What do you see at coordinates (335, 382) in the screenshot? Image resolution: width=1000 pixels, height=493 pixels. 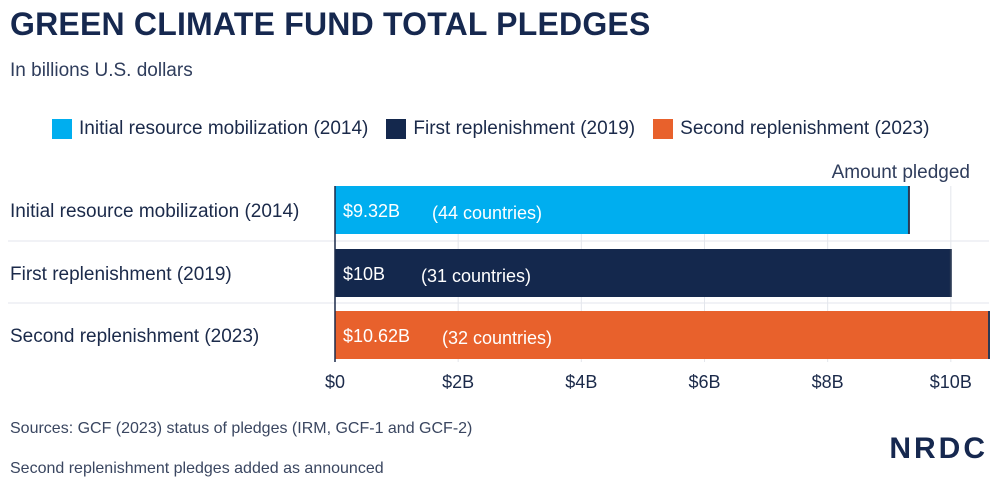 I see `x-tick-label-0: $0` at bounding box center [335, 382].